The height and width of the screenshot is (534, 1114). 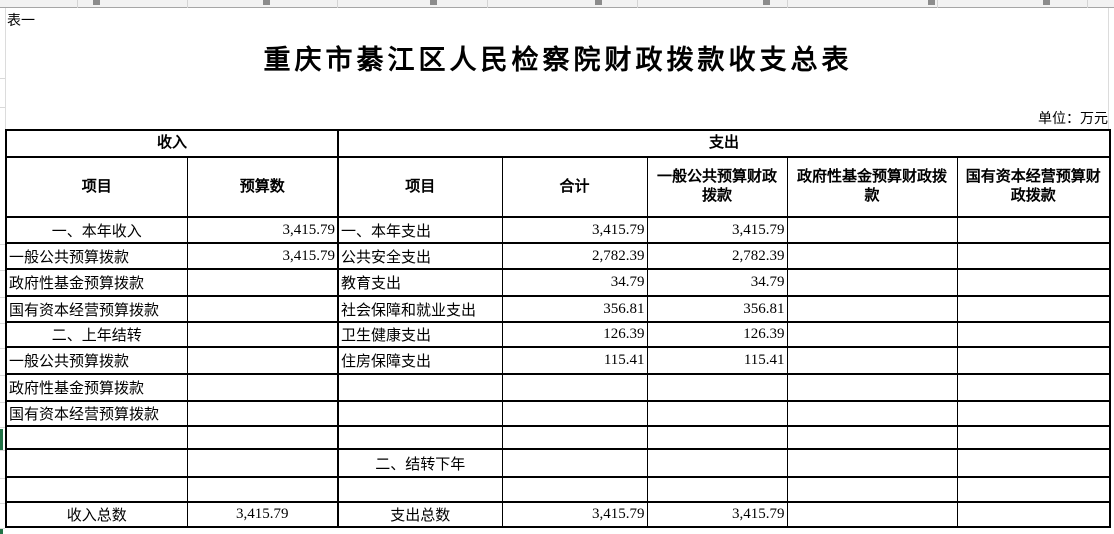 What do you see at coordinates (262, 187) in the screenshot?
I see `col-header-budget: 预算数` at bounding box center [262, 187].